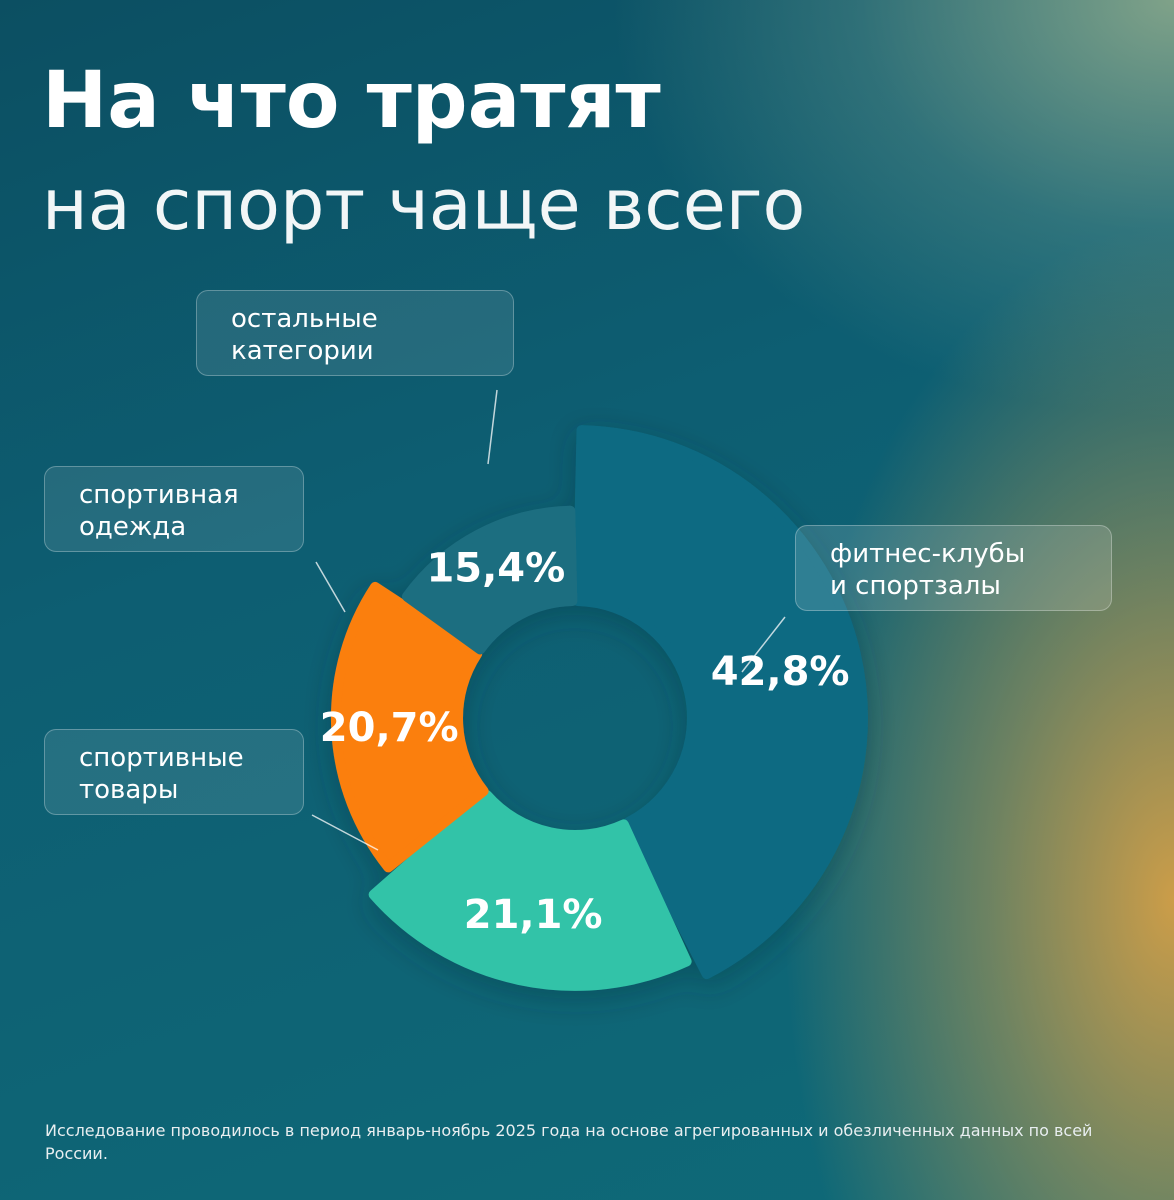 The image size is (1174, 1200). Describe the element at coordinates (330, 587) in the screenshot. I see `leader-line-clothes` at that location.